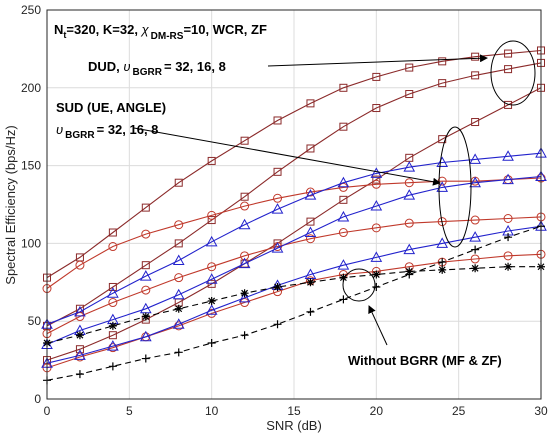  What do you see at coordinates (455, 187) in the screenshot?
I see `sud-ellipse` at bounding box center [455, 187].